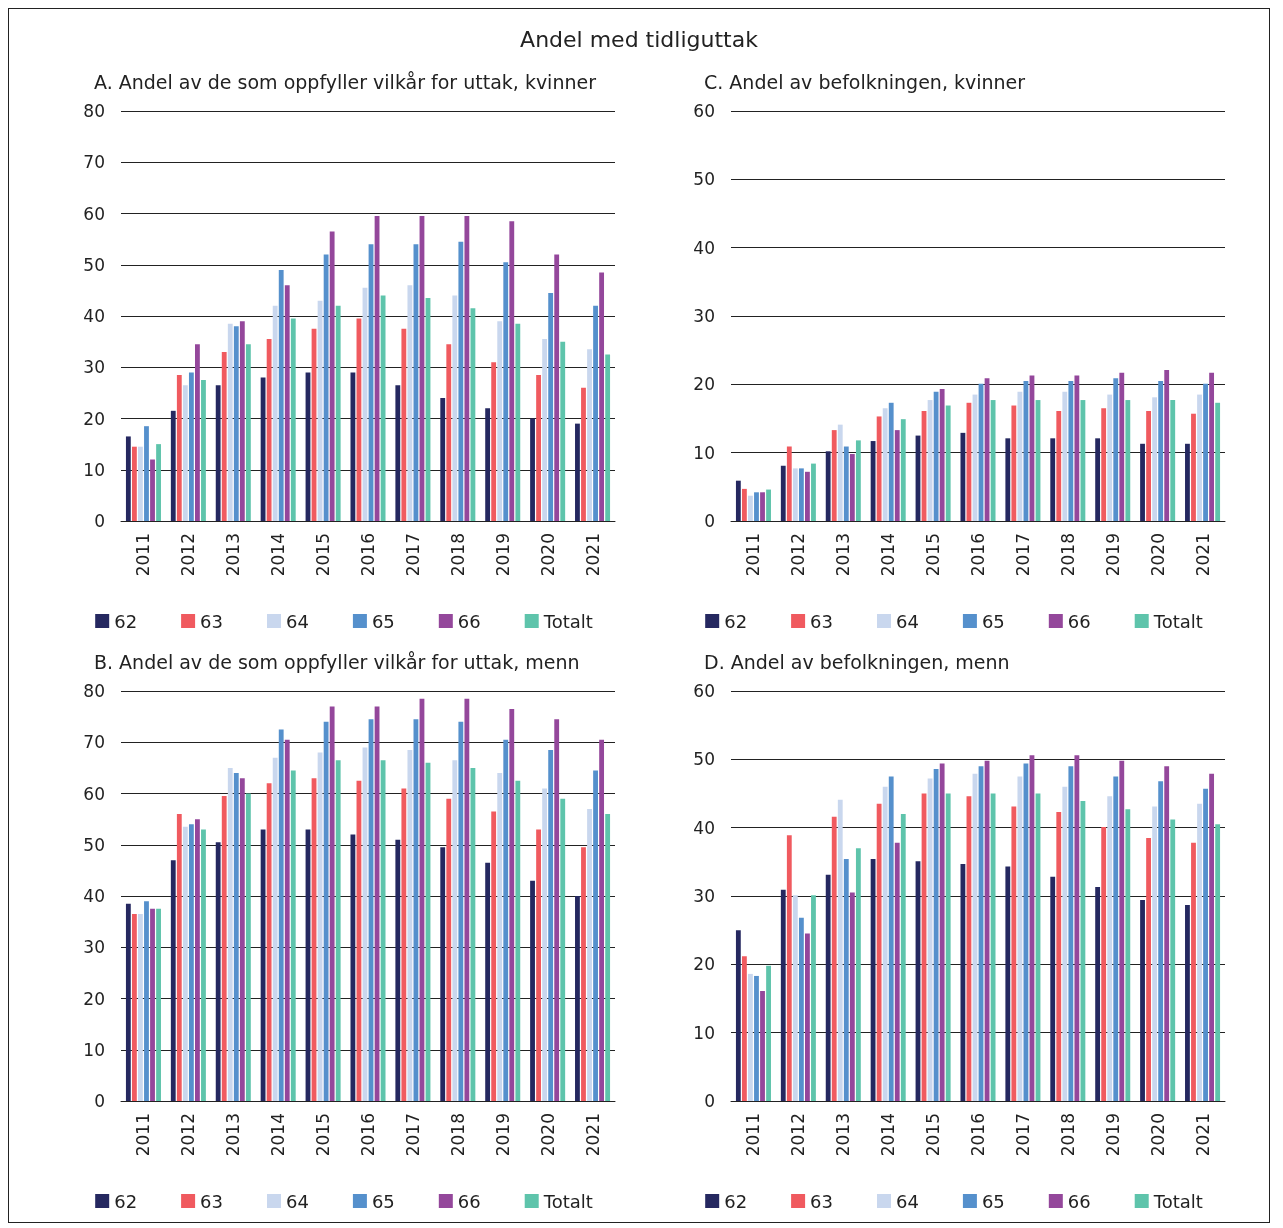  What do you see at coordinates (94, 316) in the screenshot?
I see `y-tick-label: 40` at bounding box center [94, 316].